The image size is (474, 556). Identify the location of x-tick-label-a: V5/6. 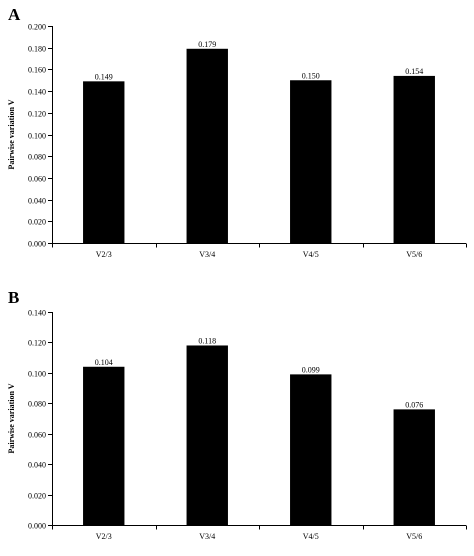
(414, 254).